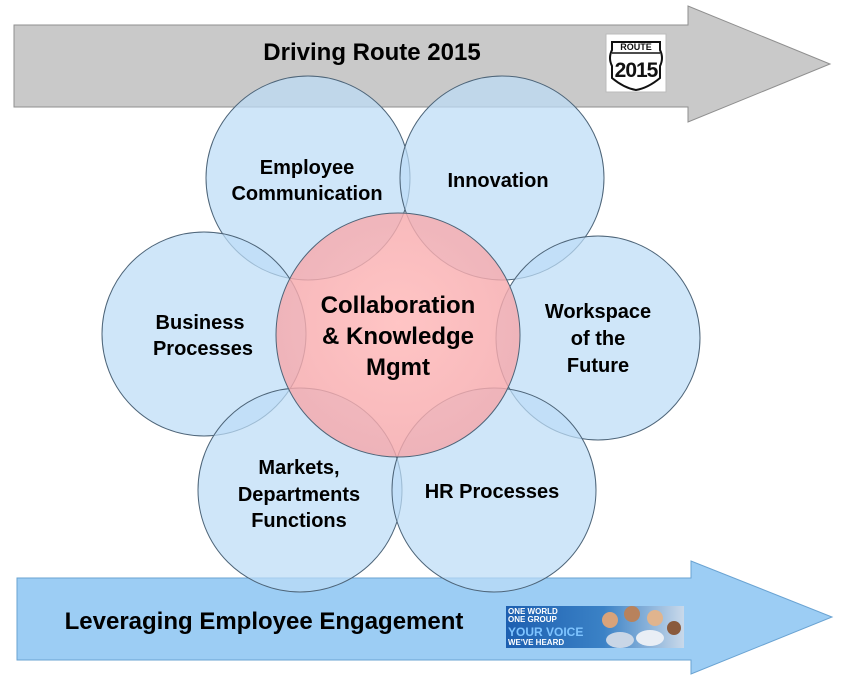 The width and height of the screenshot is (855, 691). What do you see at coordinates (536, 642) in the screenshot?
I see `banner-line-4: WE'VE HEARD` at bounding box center [536, 642].